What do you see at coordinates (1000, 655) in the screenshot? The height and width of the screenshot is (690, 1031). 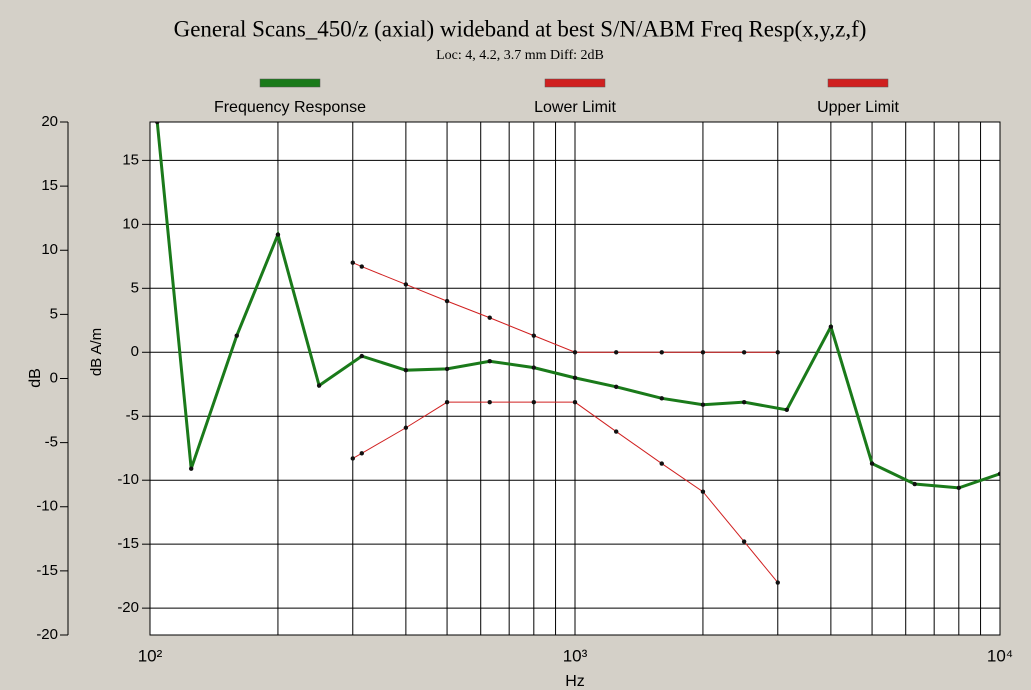 I see `x-tick-label: 10⁴` at bounding box center [1000, 655].